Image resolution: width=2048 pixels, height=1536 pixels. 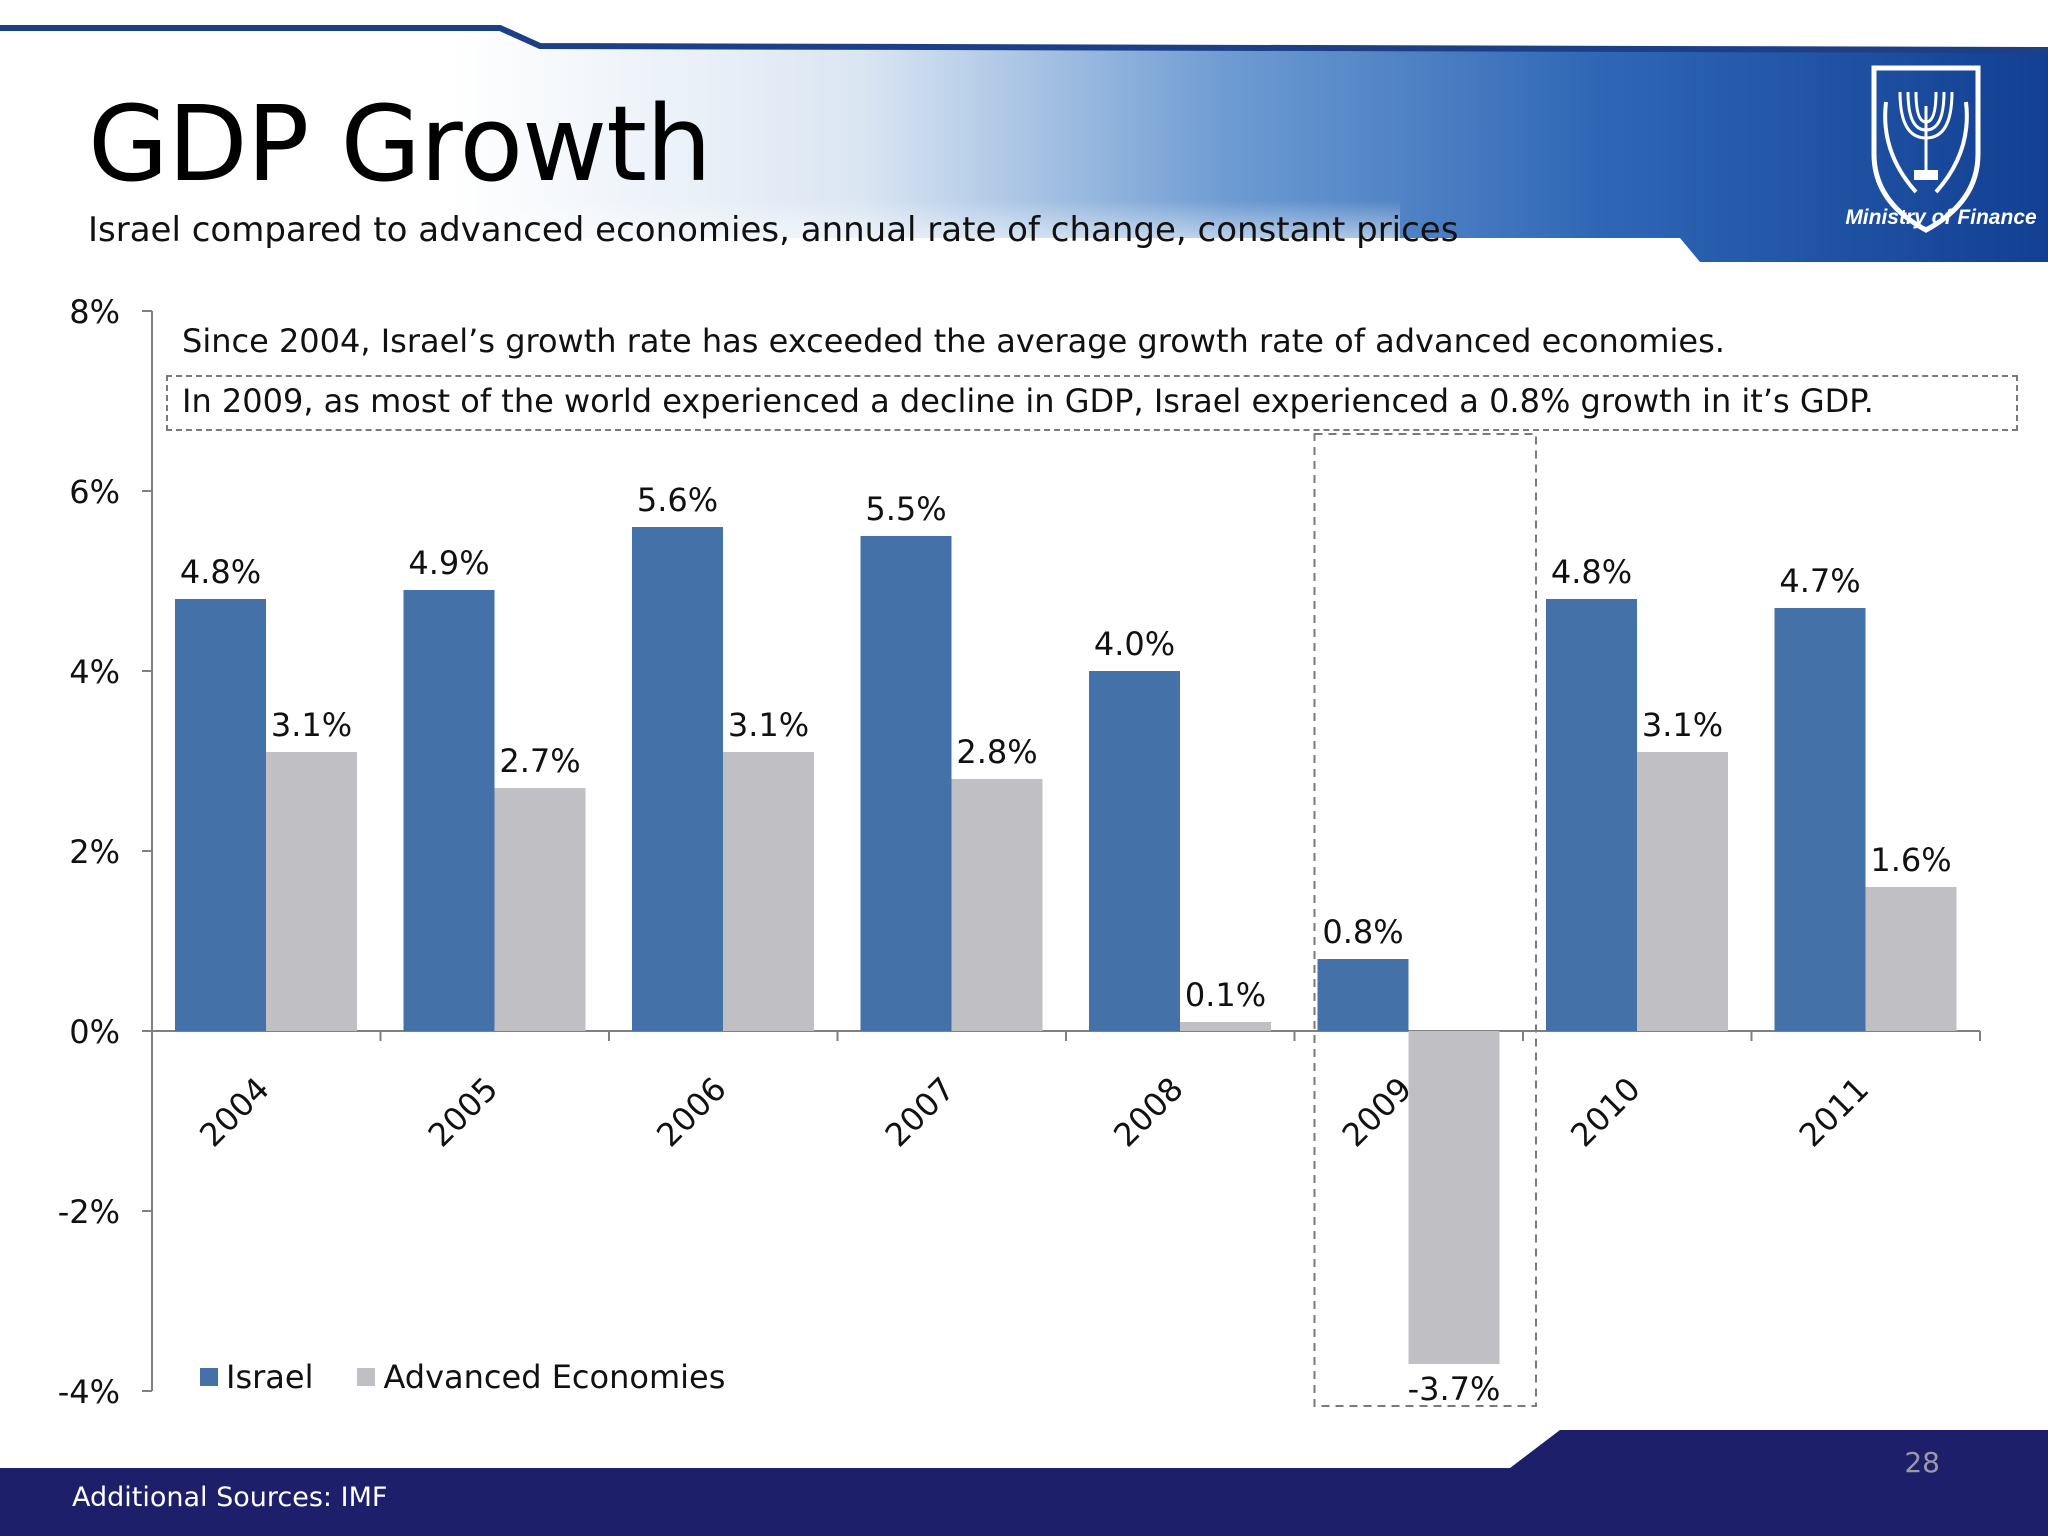 What do you see at coordinates (1225, 1026) in the screenshot?
I see `bar-advanced-2008` at bounding box center [1225, 1026].